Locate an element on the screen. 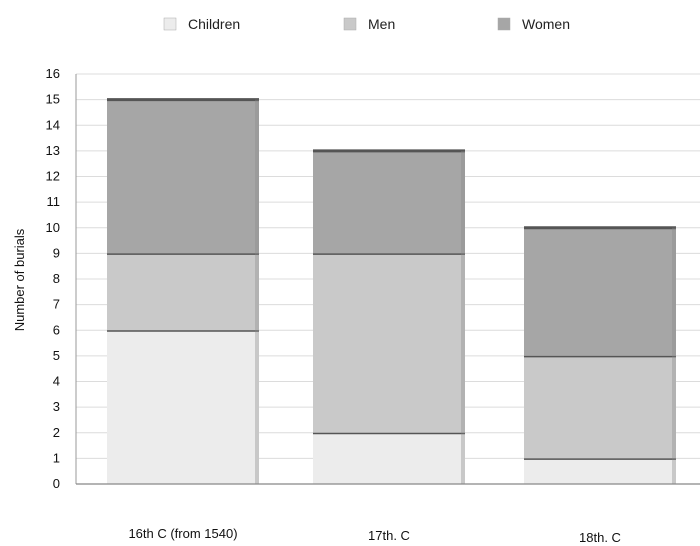  y-tick-label: 3 is located at coordinates (56, 406).